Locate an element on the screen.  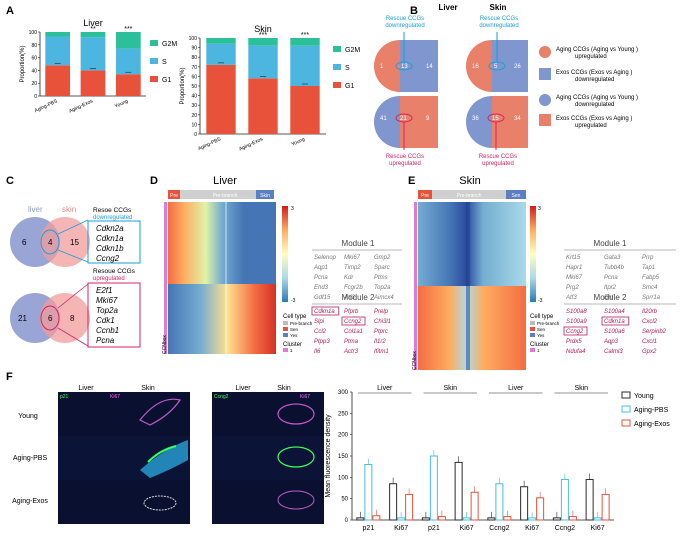
gene-label: Ndufa4 is located at coordinates (576, 352).